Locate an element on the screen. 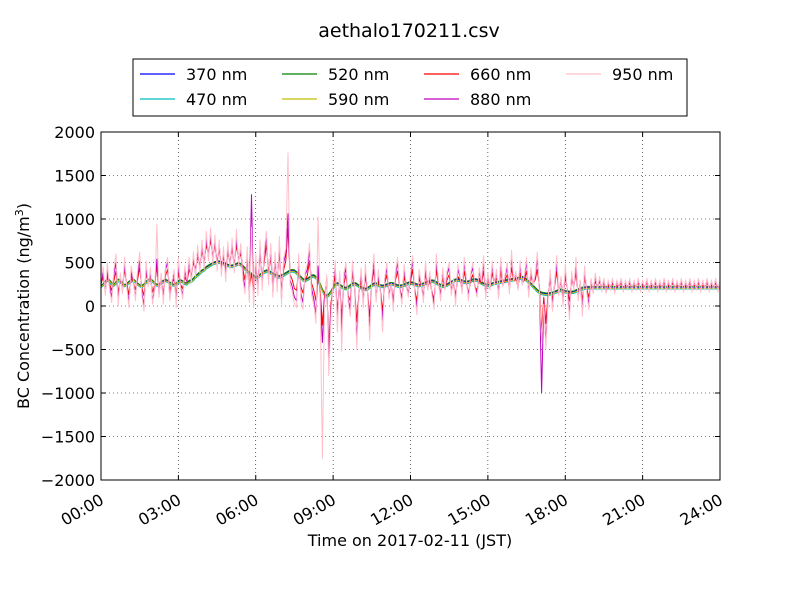  chart-title: aethalo170211.csv is located at coordinates (409, 31).